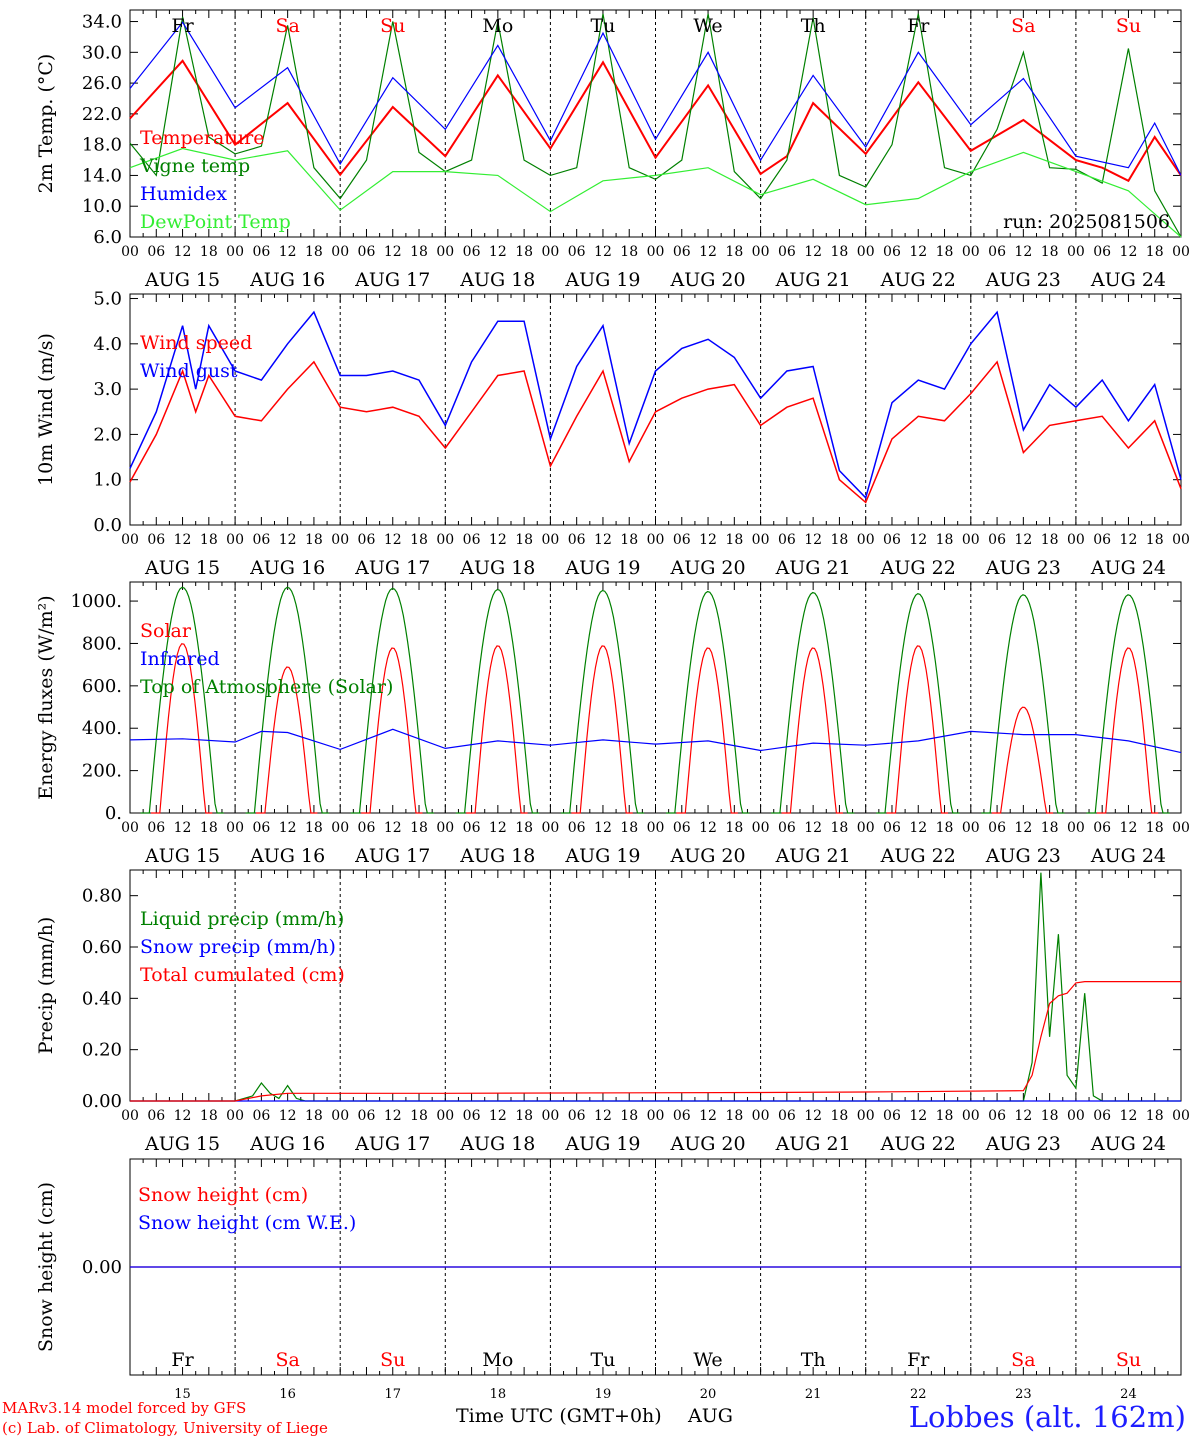 The height and width of the screenshot is (1440, 1194). I want to click on weekday-label: Fr, so click(918, 26).